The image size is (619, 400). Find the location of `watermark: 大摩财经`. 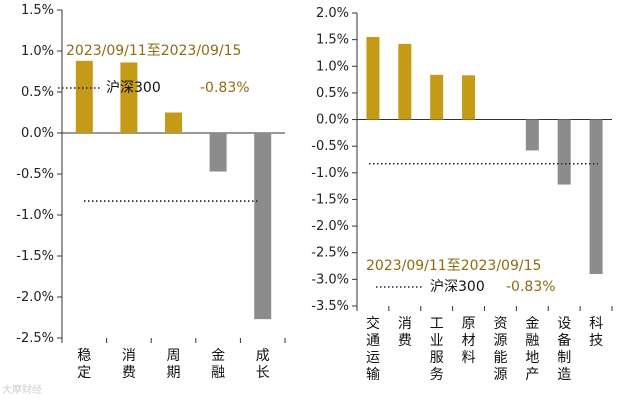

watermark: 大摩财经 is located at coordinates (22, 390).